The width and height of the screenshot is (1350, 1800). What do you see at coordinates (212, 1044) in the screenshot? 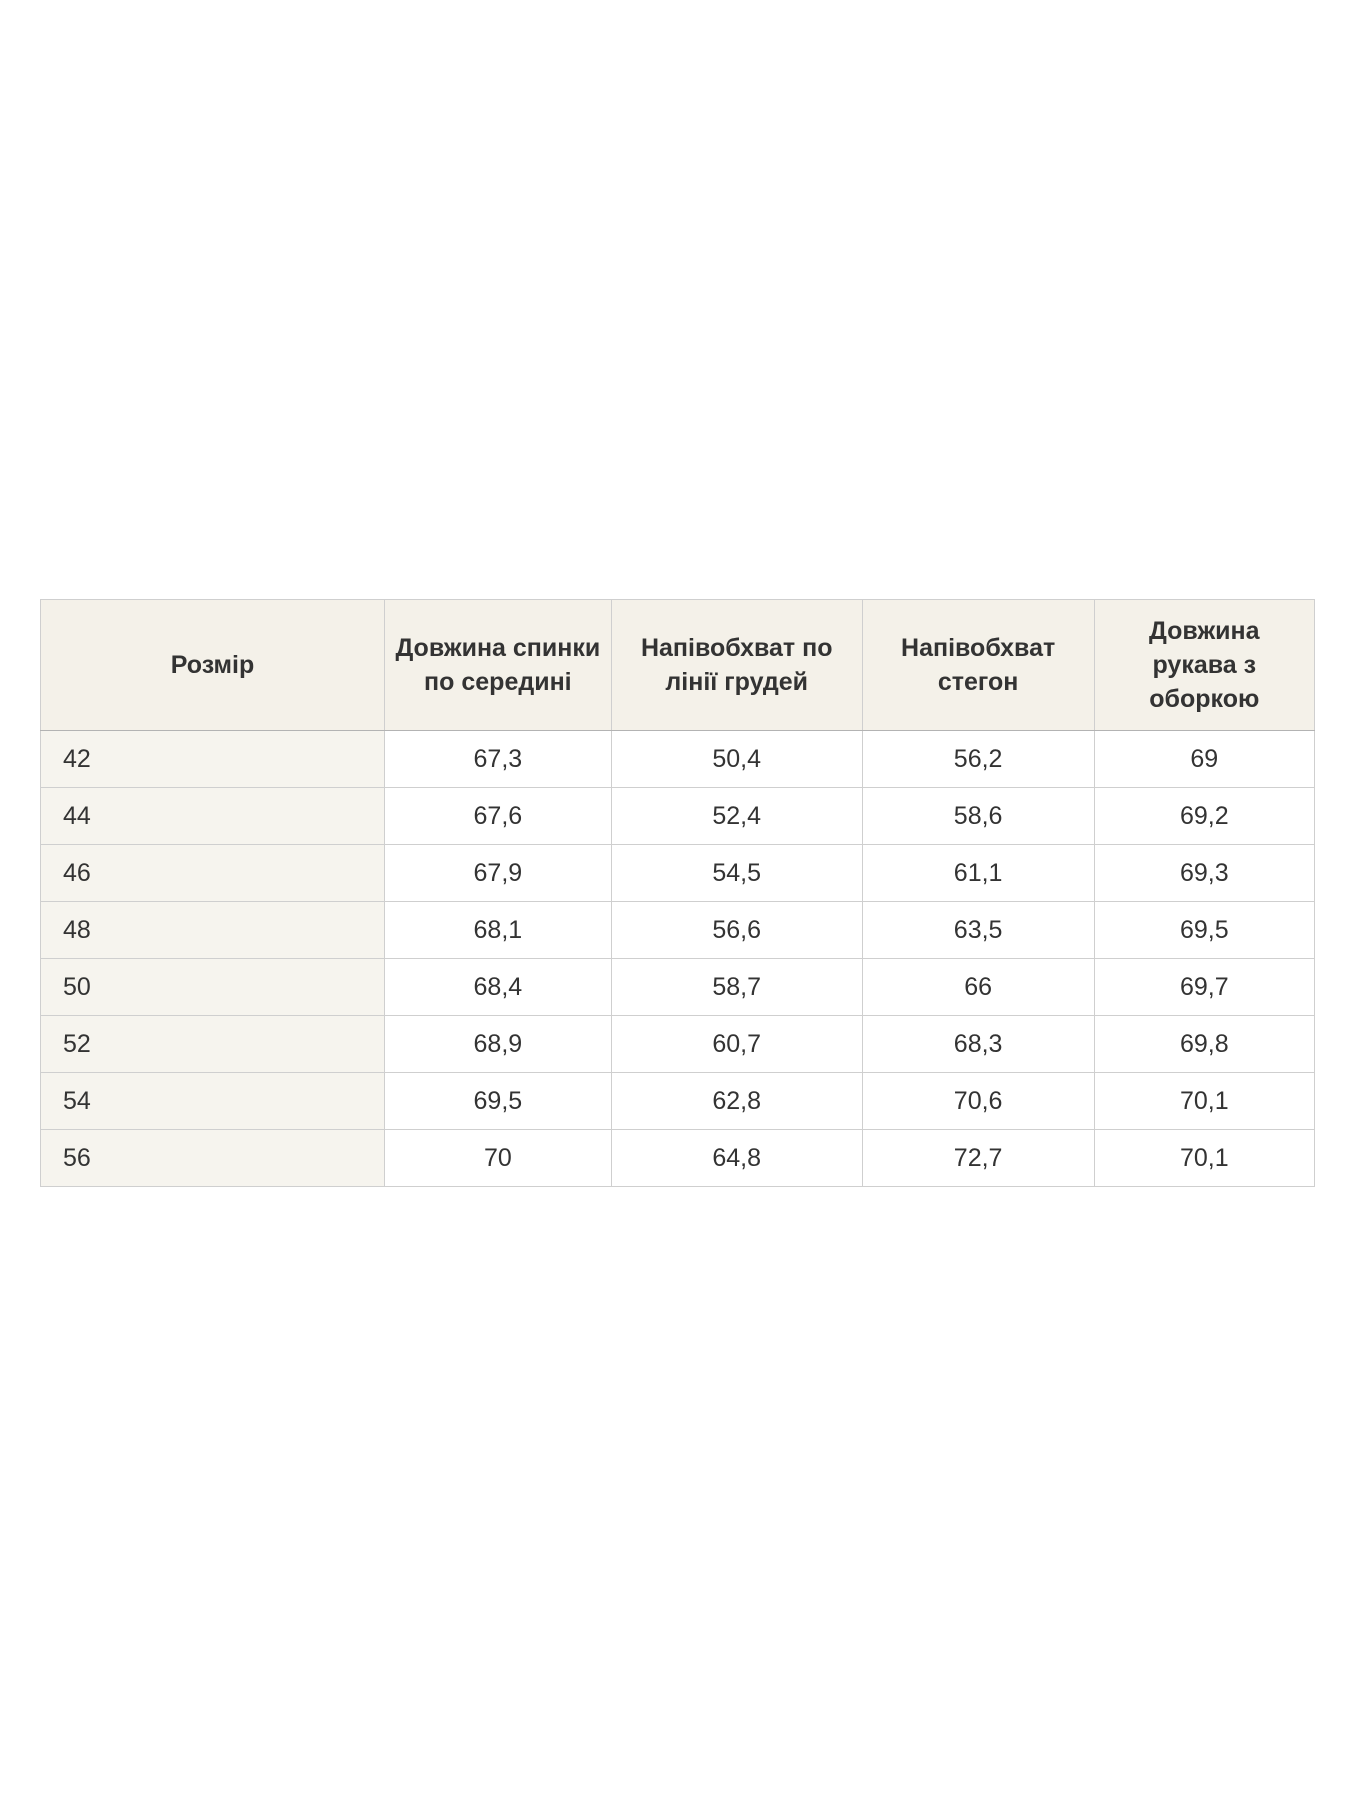
I see `size-cell: 52` at bounding box center [212, 1044].